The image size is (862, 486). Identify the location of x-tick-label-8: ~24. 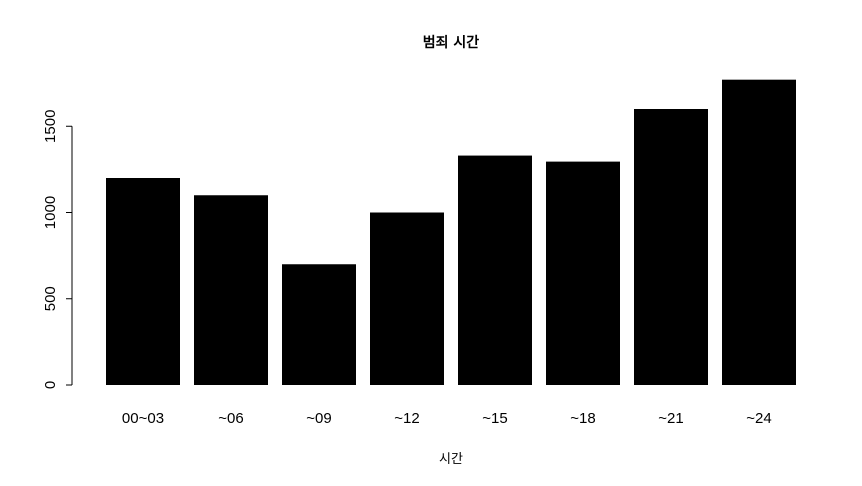
(758, 418).